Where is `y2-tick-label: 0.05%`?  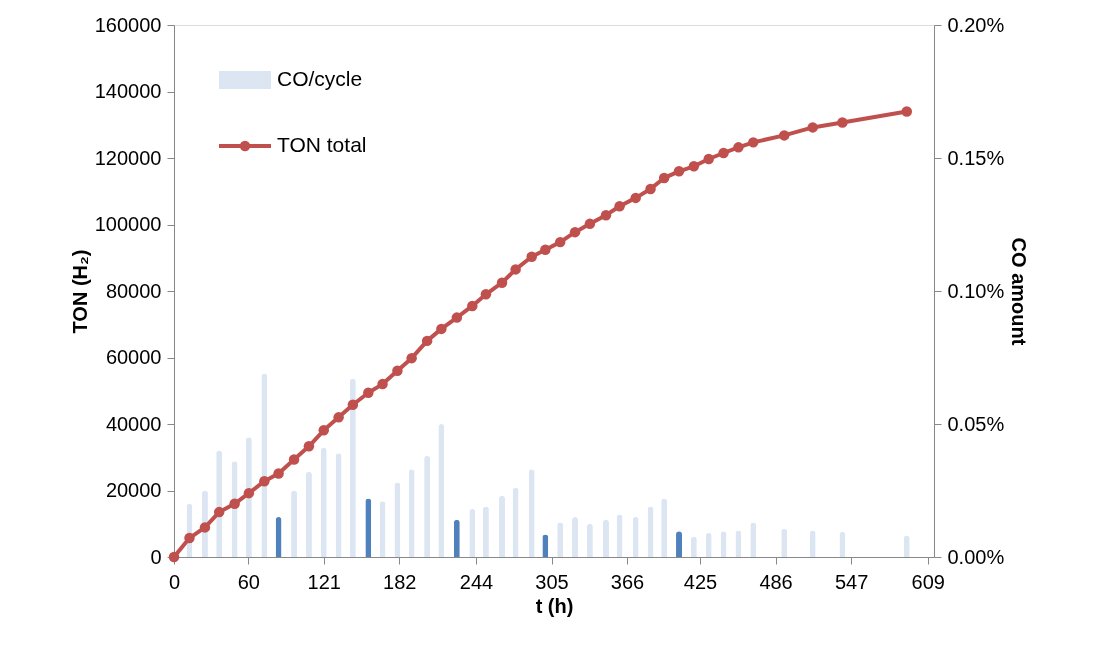
y2-tick-label: 0.05% is located at coordinates (976, 423).